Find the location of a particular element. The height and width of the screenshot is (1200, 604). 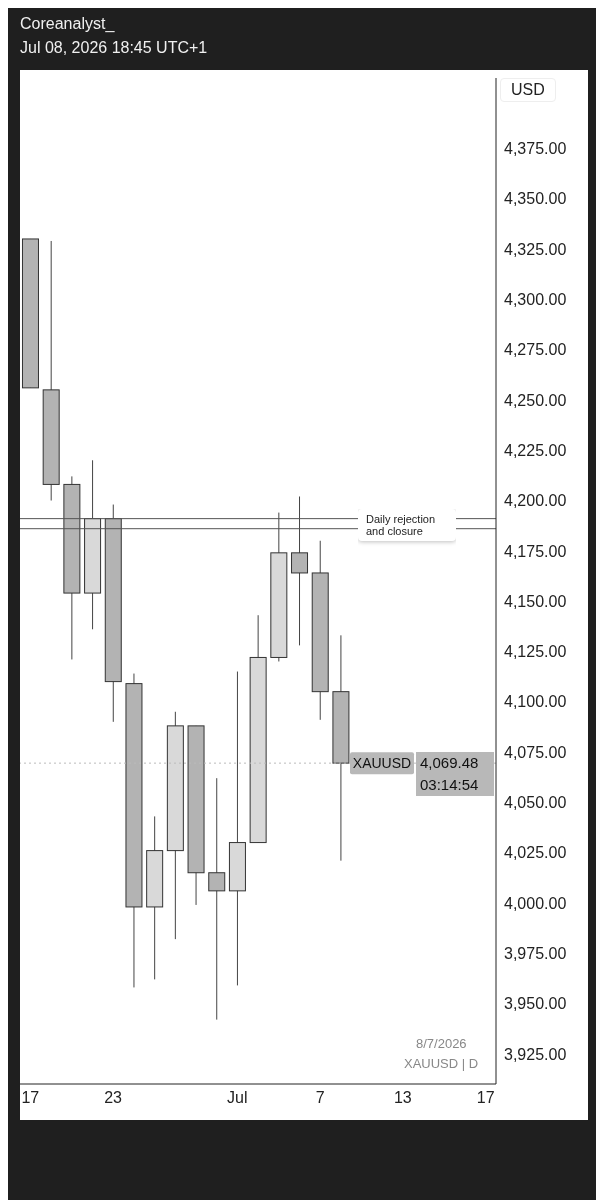

annotation: XAUUSD | D is located at coordinates (441, 1063).